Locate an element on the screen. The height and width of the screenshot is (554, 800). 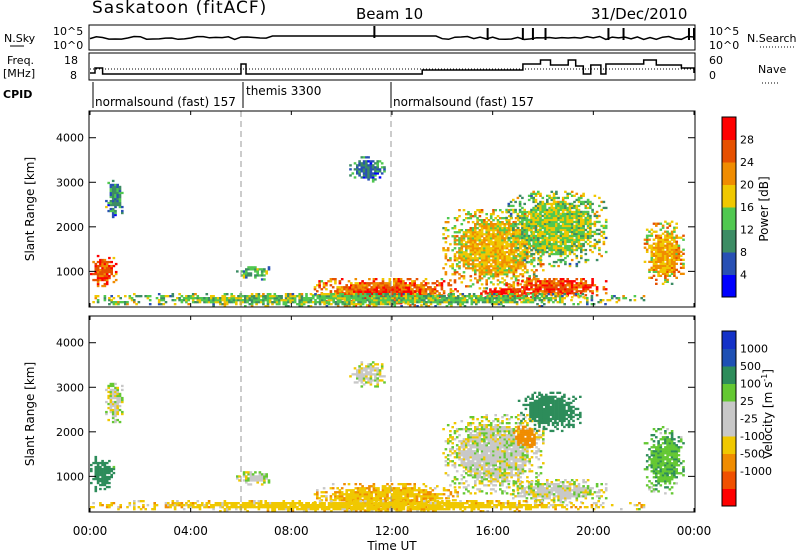
freq-label-line2: [MHz] is located at coordinates (19, 73).